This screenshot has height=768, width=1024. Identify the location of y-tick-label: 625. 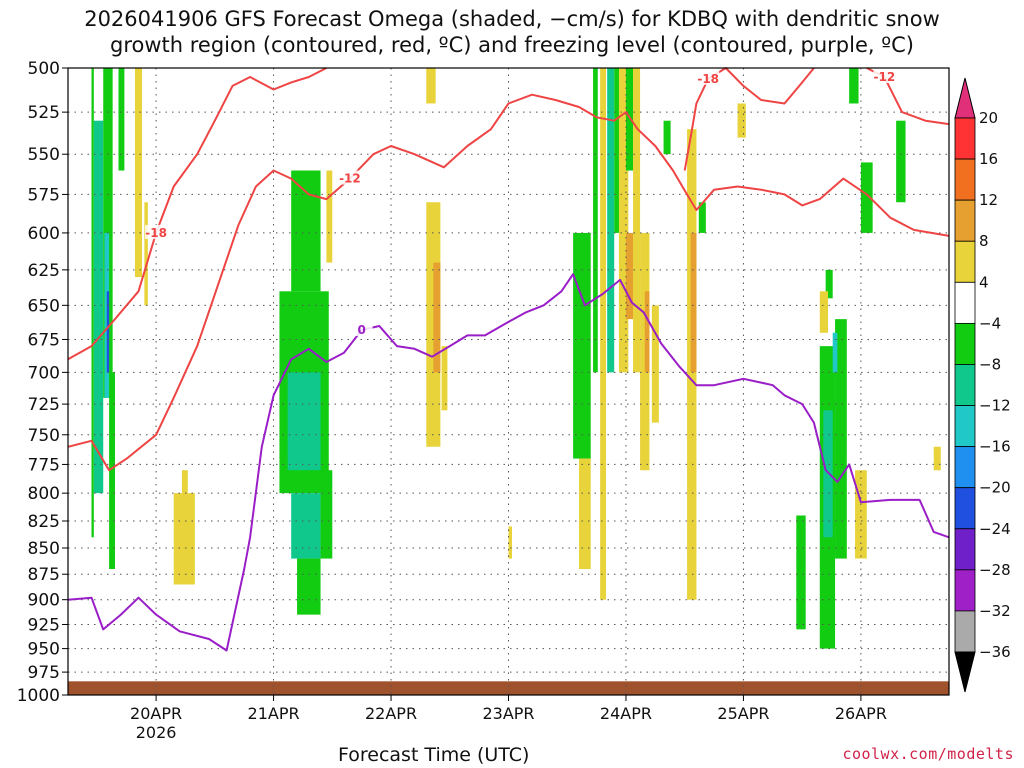
(44, 271).